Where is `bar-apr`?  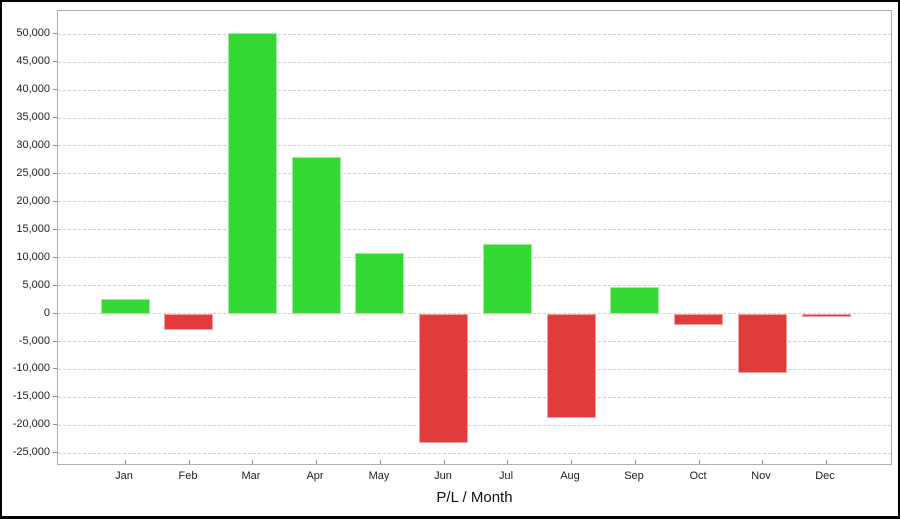
bar-apr is located at coordinates (316, 235).